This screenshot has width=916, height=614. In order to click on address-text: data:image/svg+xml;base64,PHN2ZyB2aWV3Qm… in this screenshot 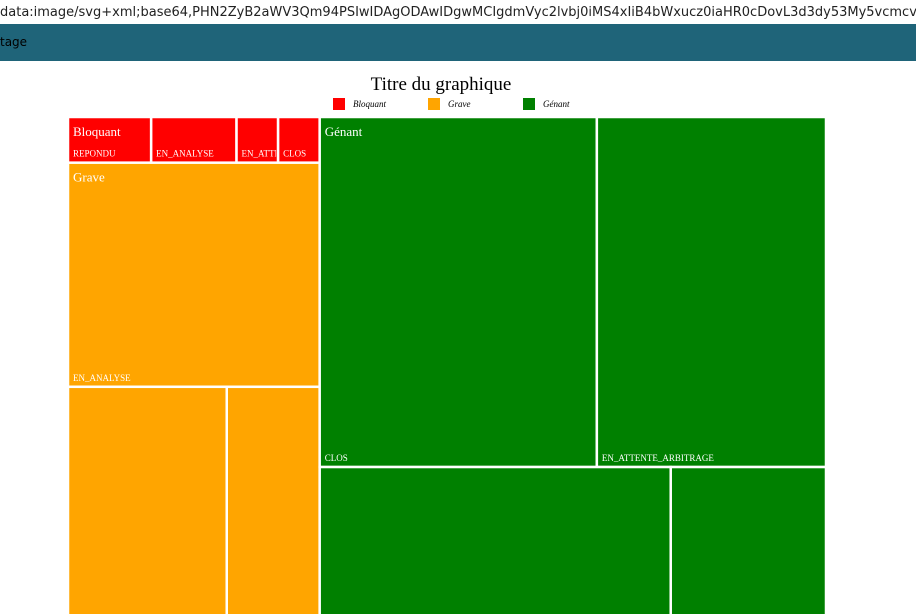, I will do `click(458, 12)`.